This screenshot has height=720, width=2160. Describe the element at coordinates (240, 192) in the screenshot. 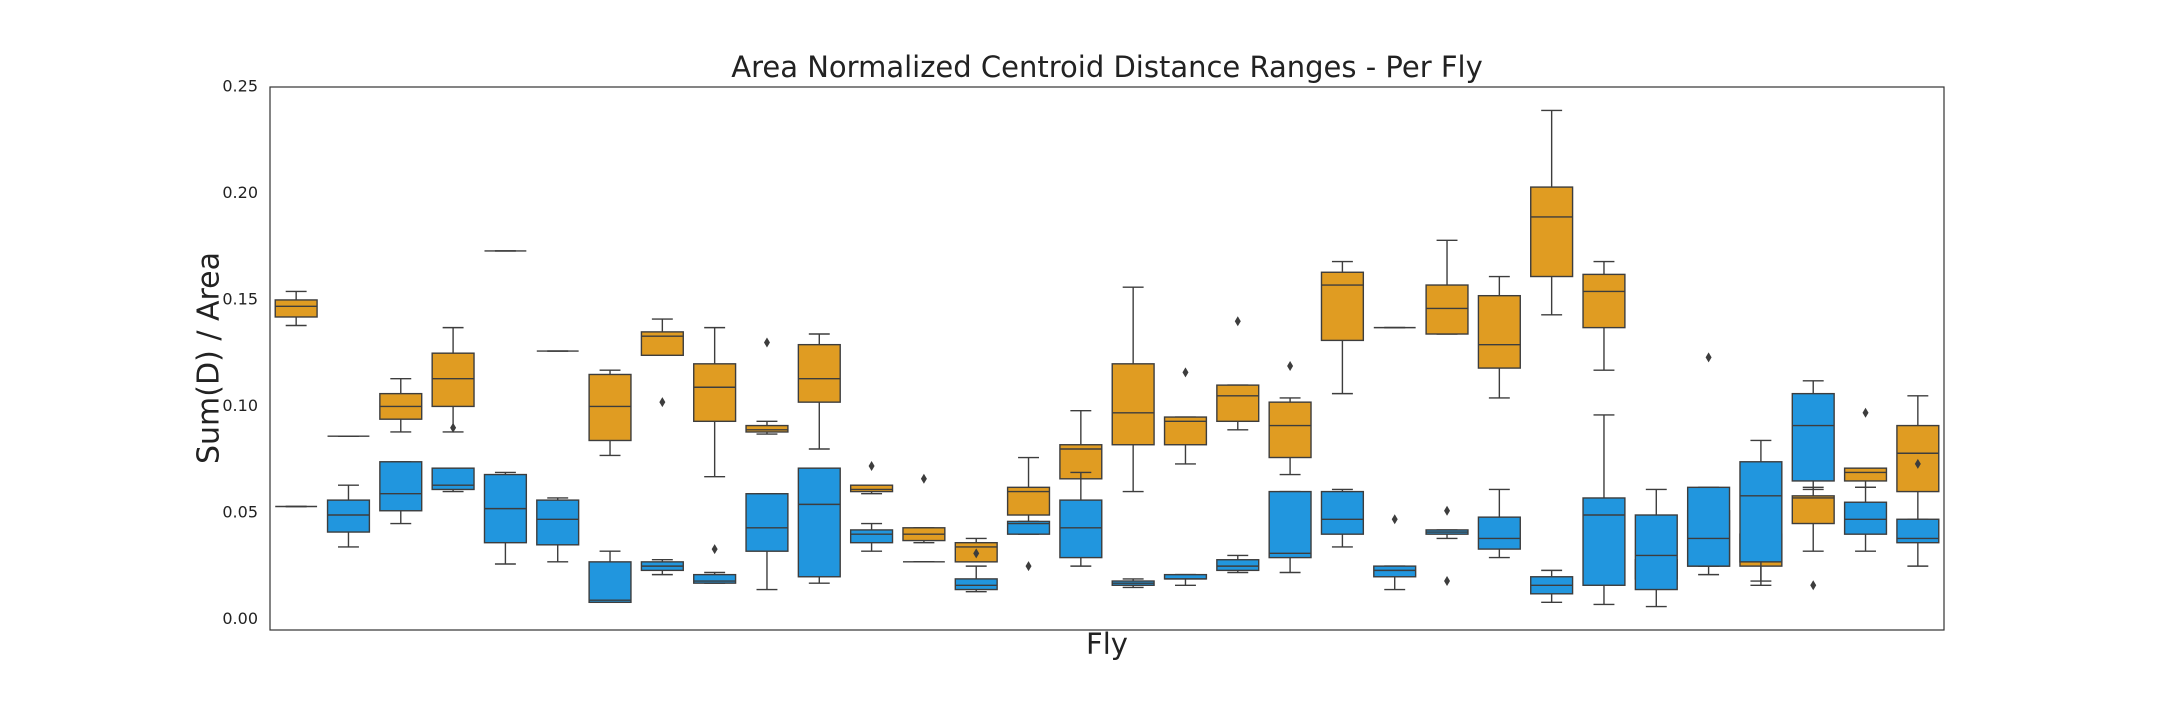

I see `y-tick-label: 0.20` at that location.